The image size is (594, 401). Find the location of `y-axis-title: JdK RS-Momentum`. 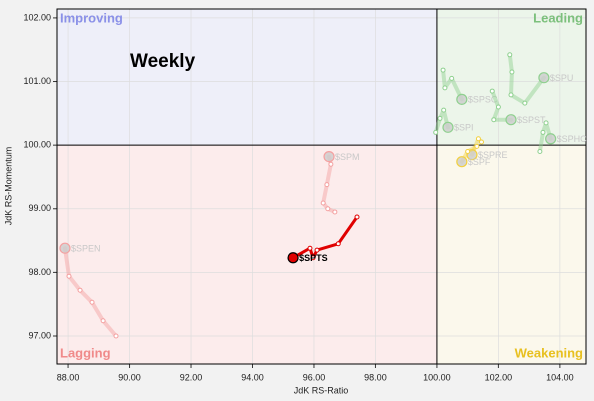

y-axis-title: JdK RS-Momentum is located at coordinates (8, 186).